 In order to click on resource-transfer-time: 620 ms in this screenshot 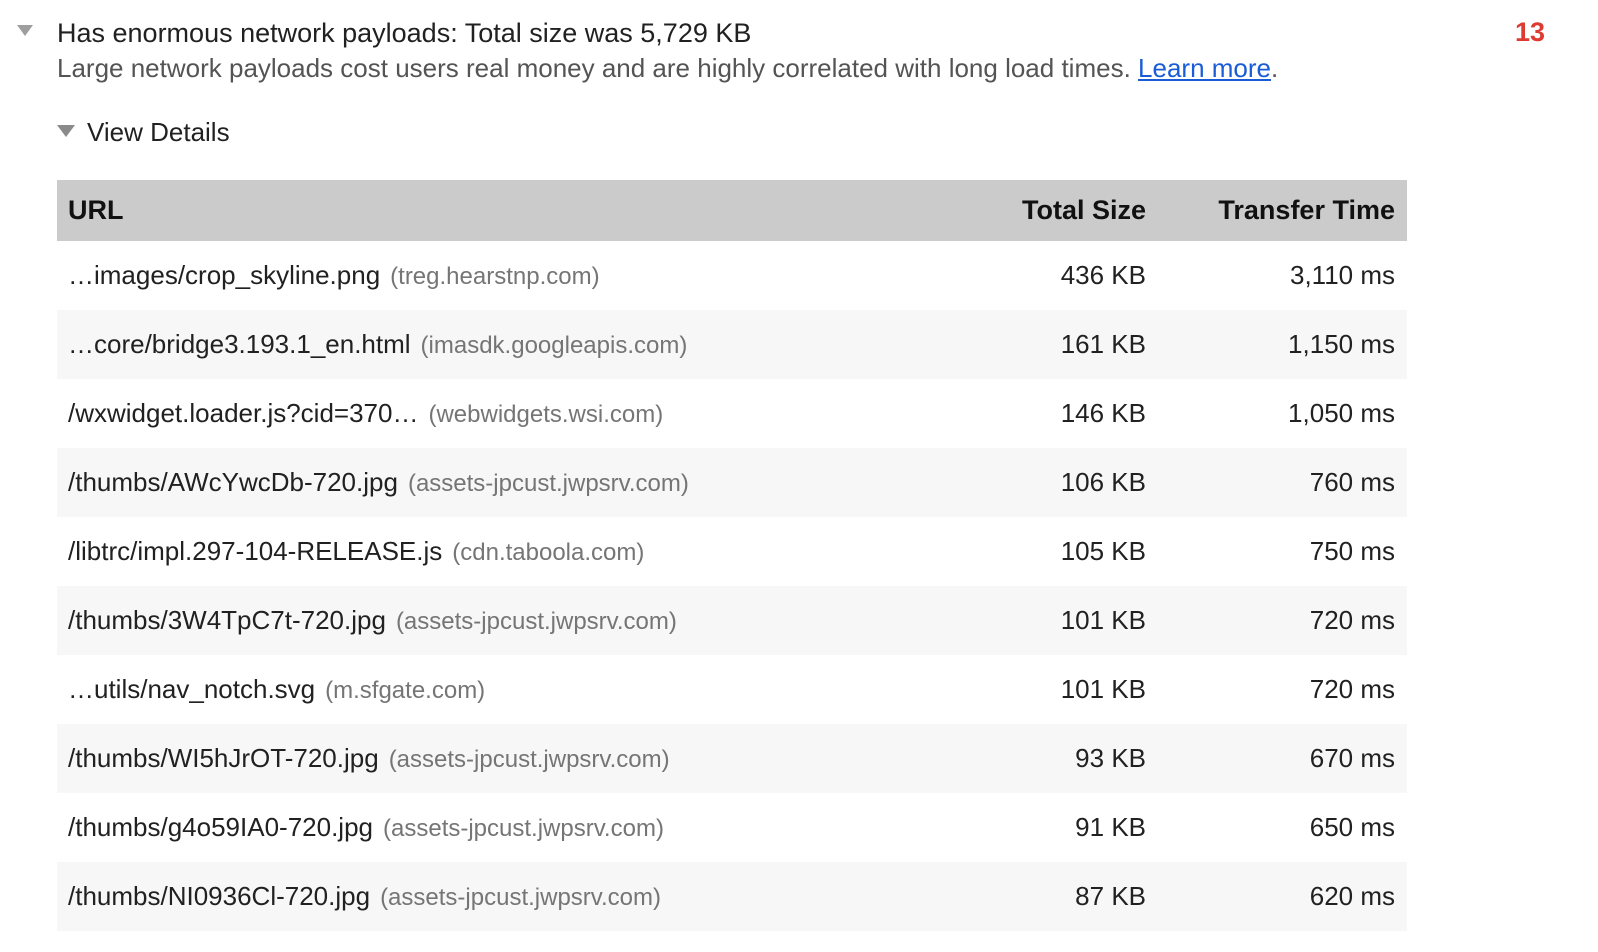, I will do `click(1352, 896)`.